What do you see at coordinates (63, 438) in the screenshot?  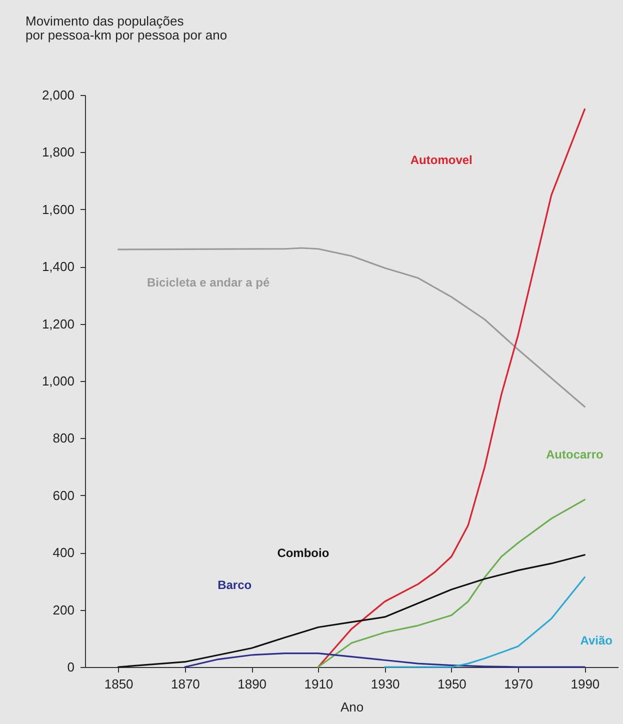 I see `y-tick-label: 800` at bounding box center [63, 438].